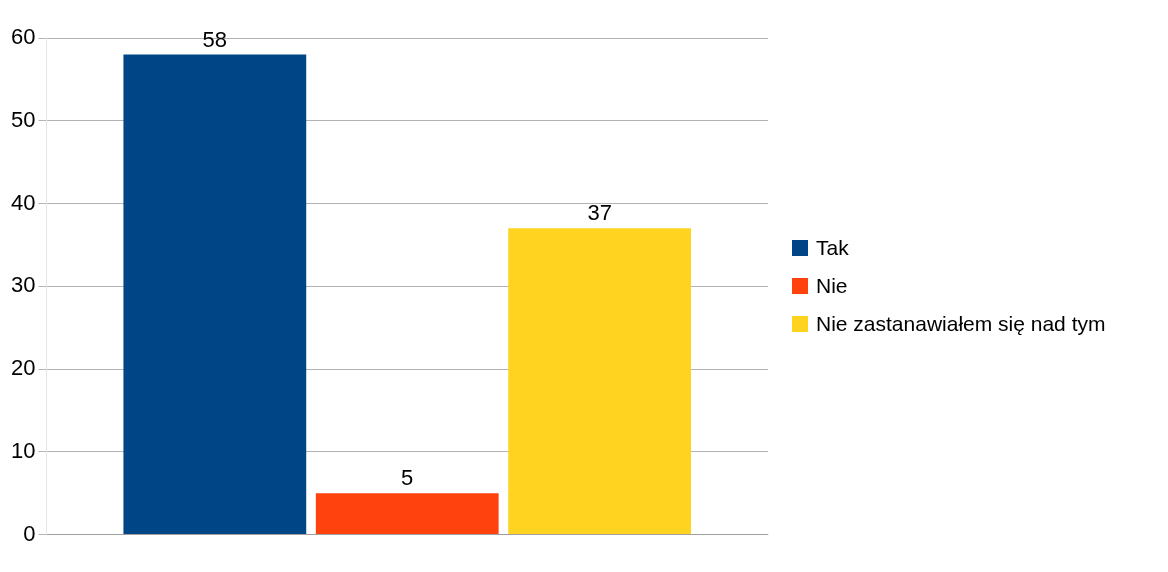  I want to click on y-tick-label: 60, so click(23, 37).